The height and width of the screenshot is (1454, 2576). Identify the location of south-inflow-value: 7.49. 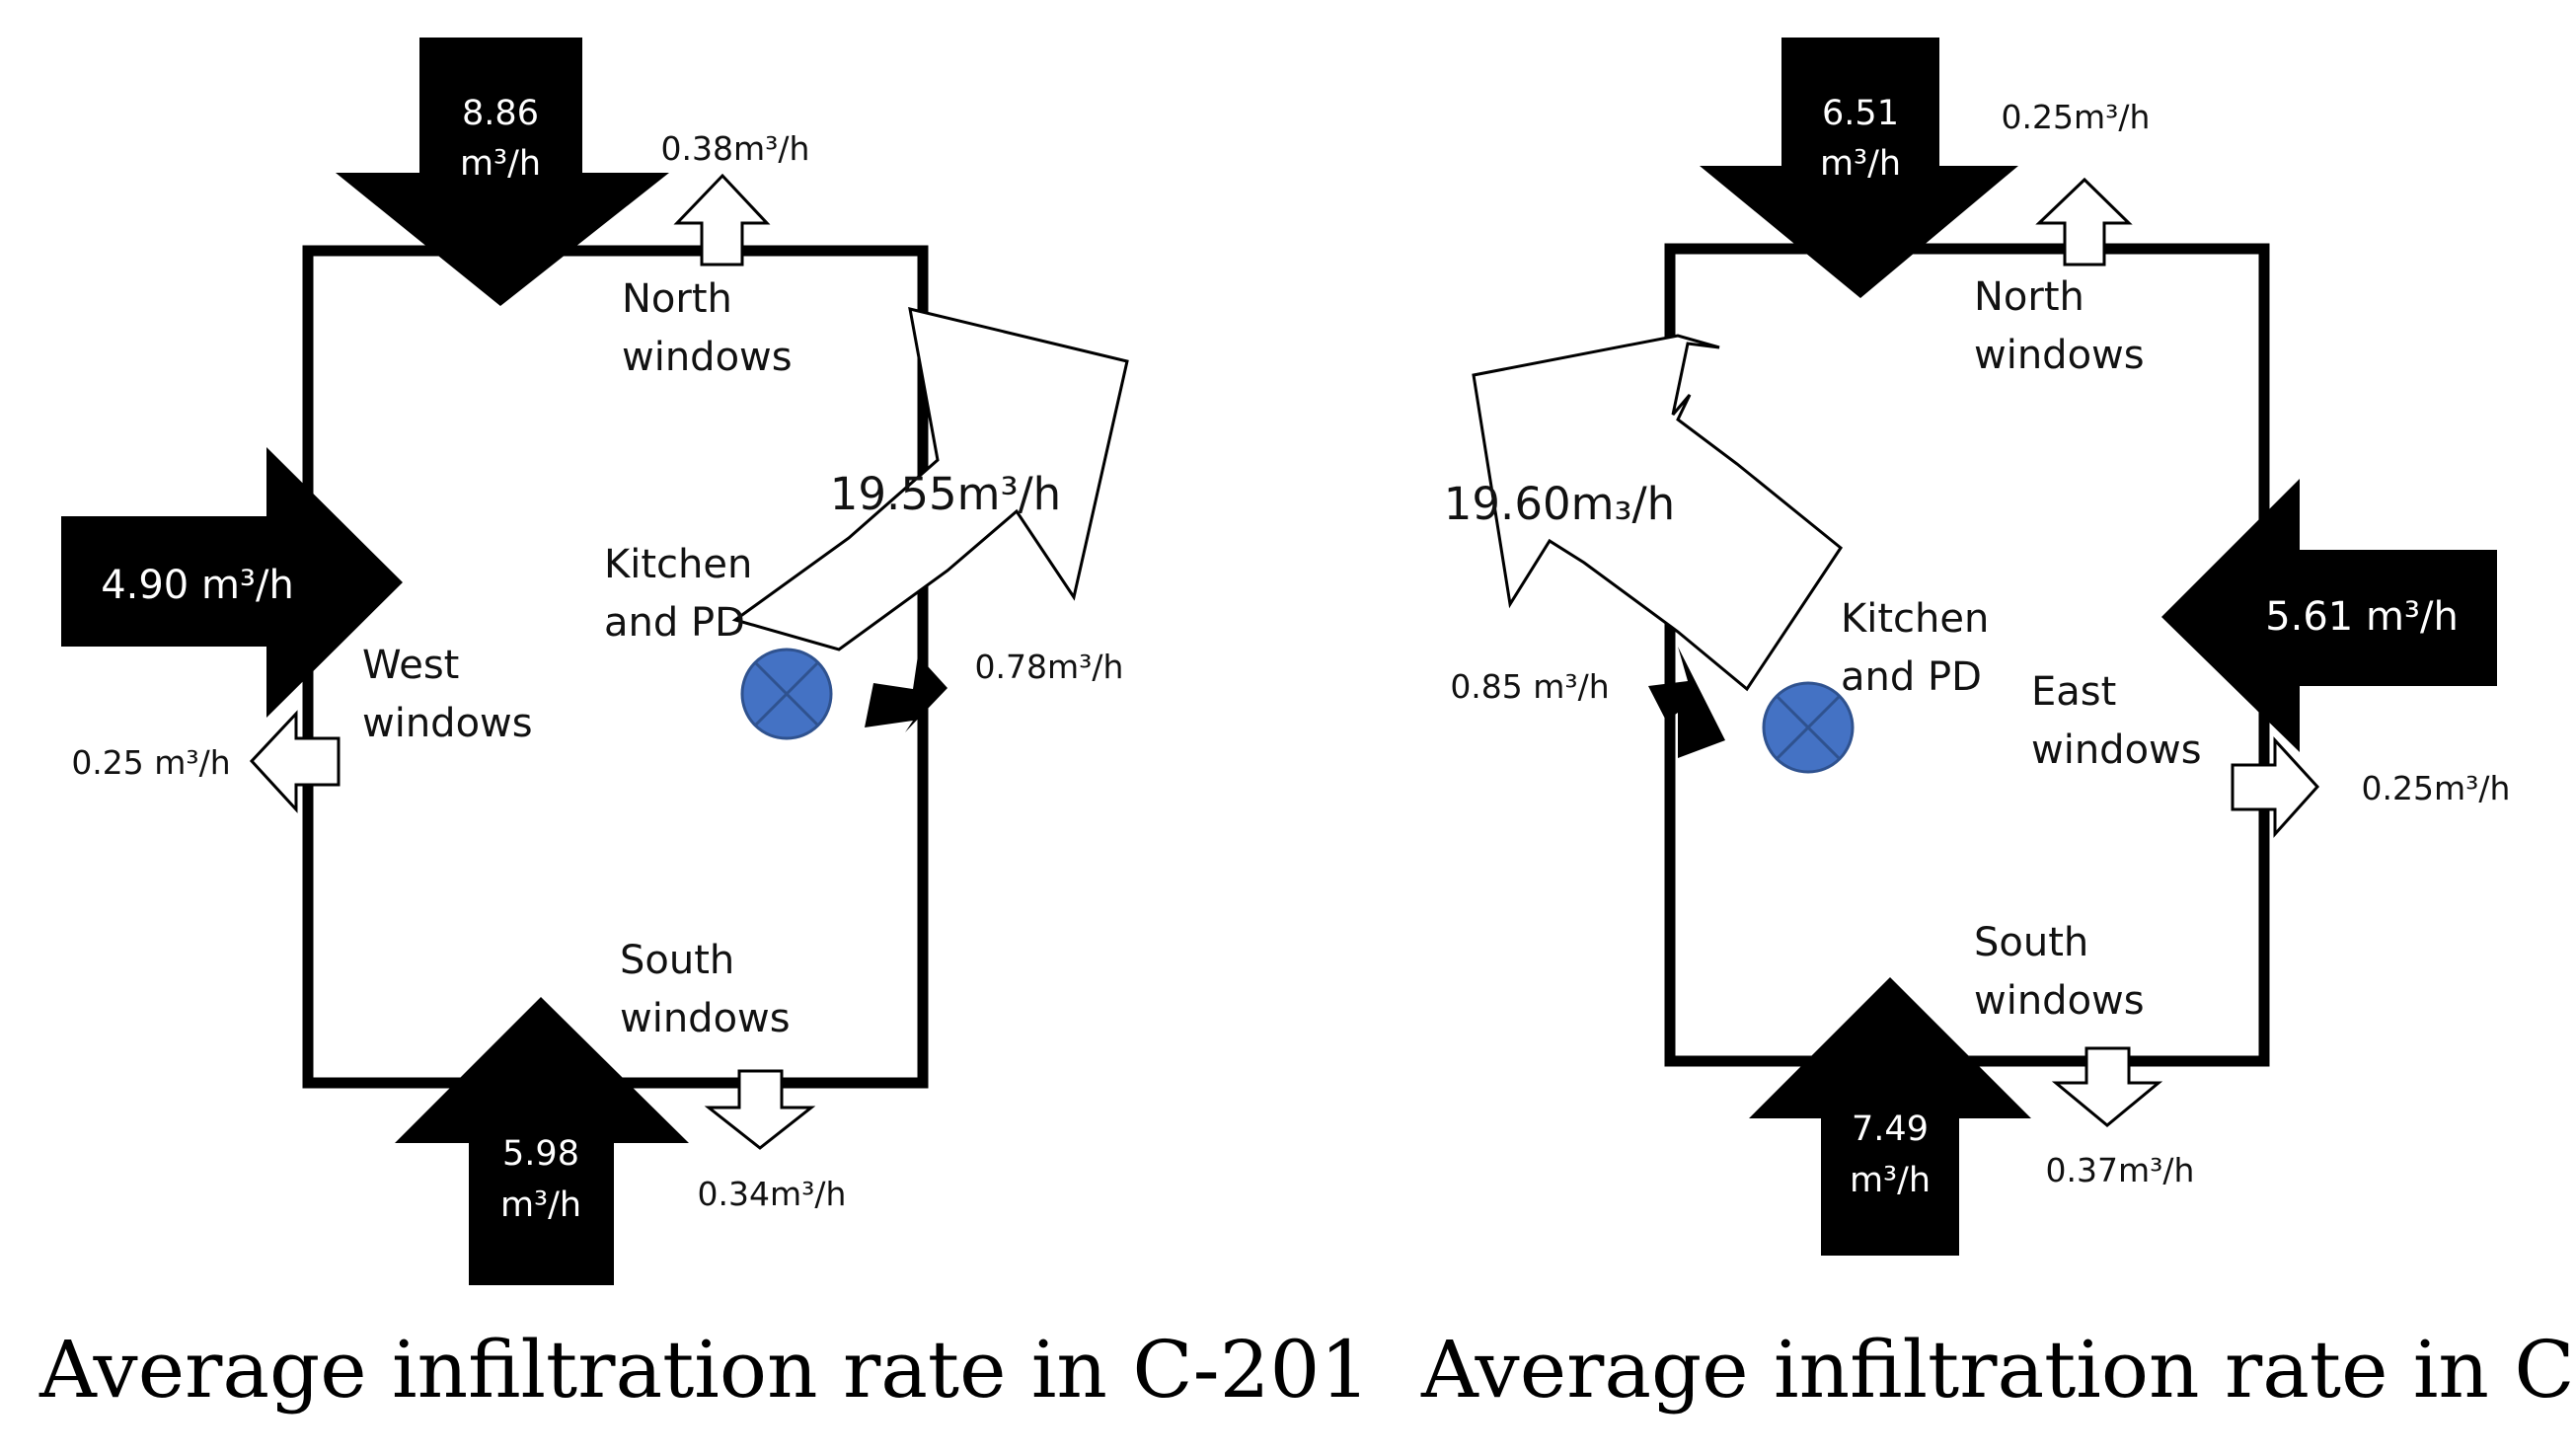
(1891, 1129).